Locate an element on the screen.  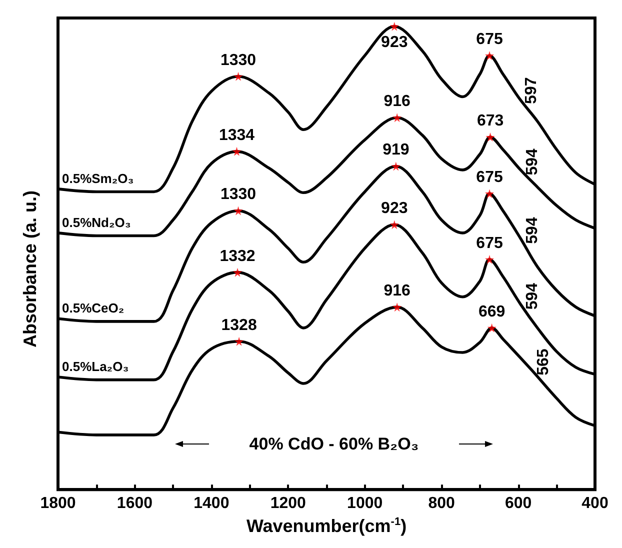
annotation: 597 is located at coordinates (531, 90).